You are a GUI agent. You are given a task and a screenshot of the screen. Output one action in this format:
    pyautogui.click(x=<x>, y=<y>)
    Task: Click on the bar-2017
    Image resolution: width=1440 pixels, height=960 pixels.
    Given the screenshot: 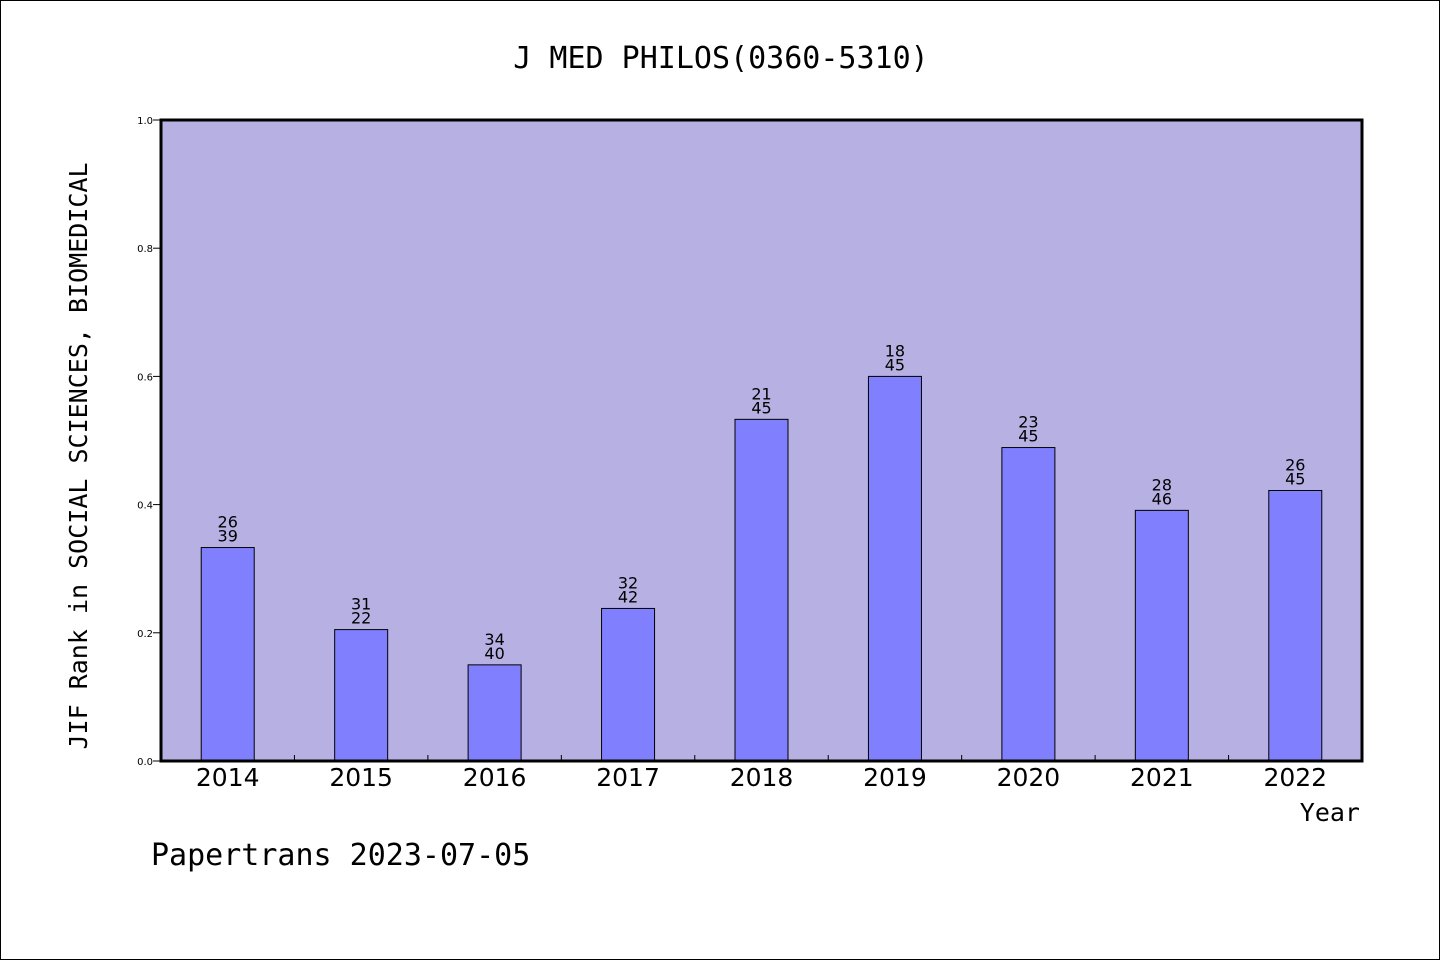 What is the action you would take?
    pyautogui.click(x=628, y=684)
    